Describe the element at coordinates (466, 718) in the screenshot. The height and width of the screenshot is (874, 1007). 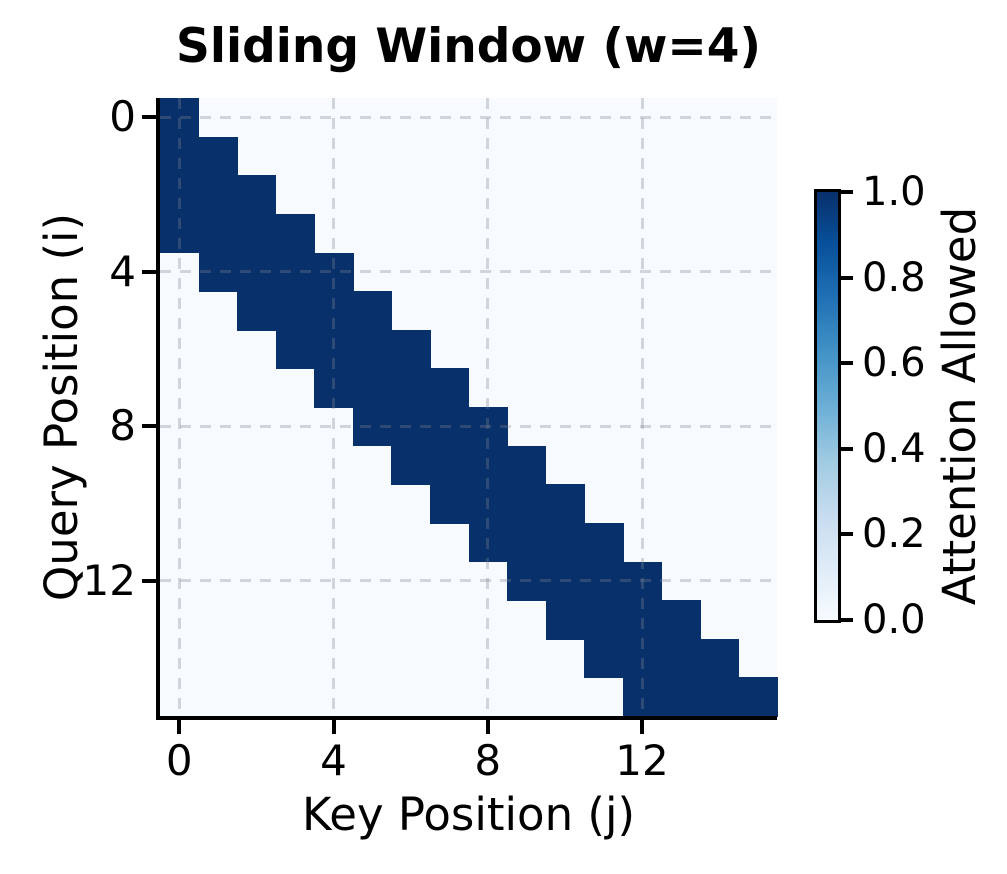
I see `bottom-spine` at that location.